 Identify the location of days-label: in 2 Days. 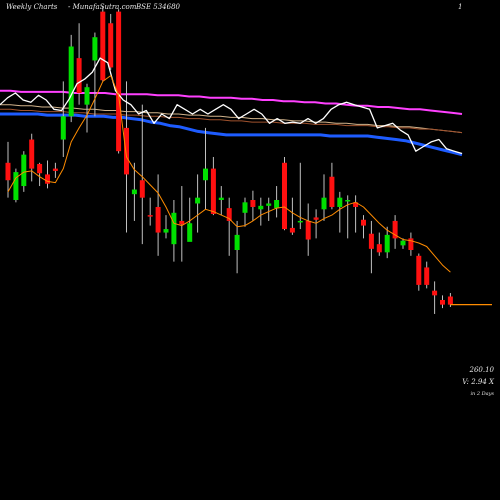
(482, 394).